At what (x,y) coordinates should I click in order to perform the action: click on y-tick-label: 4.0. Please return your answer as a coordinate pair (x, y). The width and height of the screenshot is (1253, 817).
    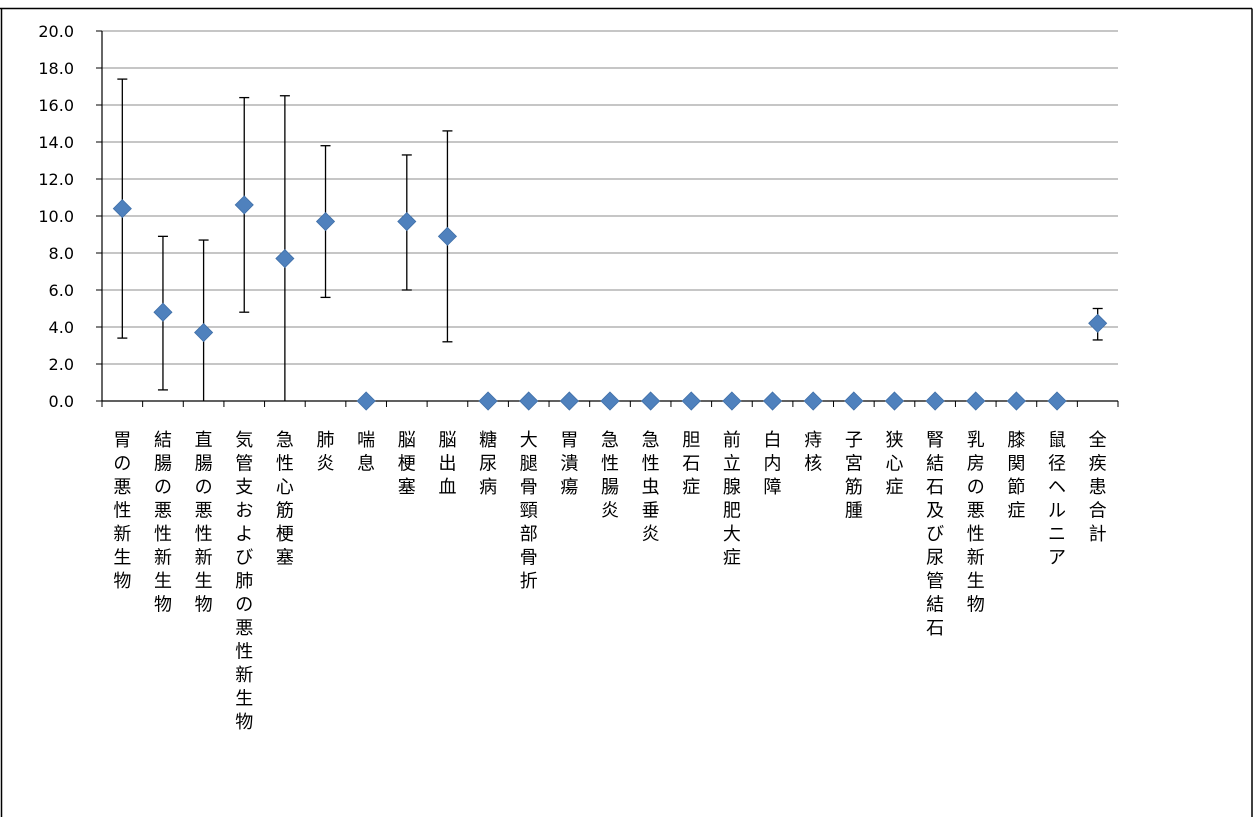
    Looking at the image, I should click on (61, 327).